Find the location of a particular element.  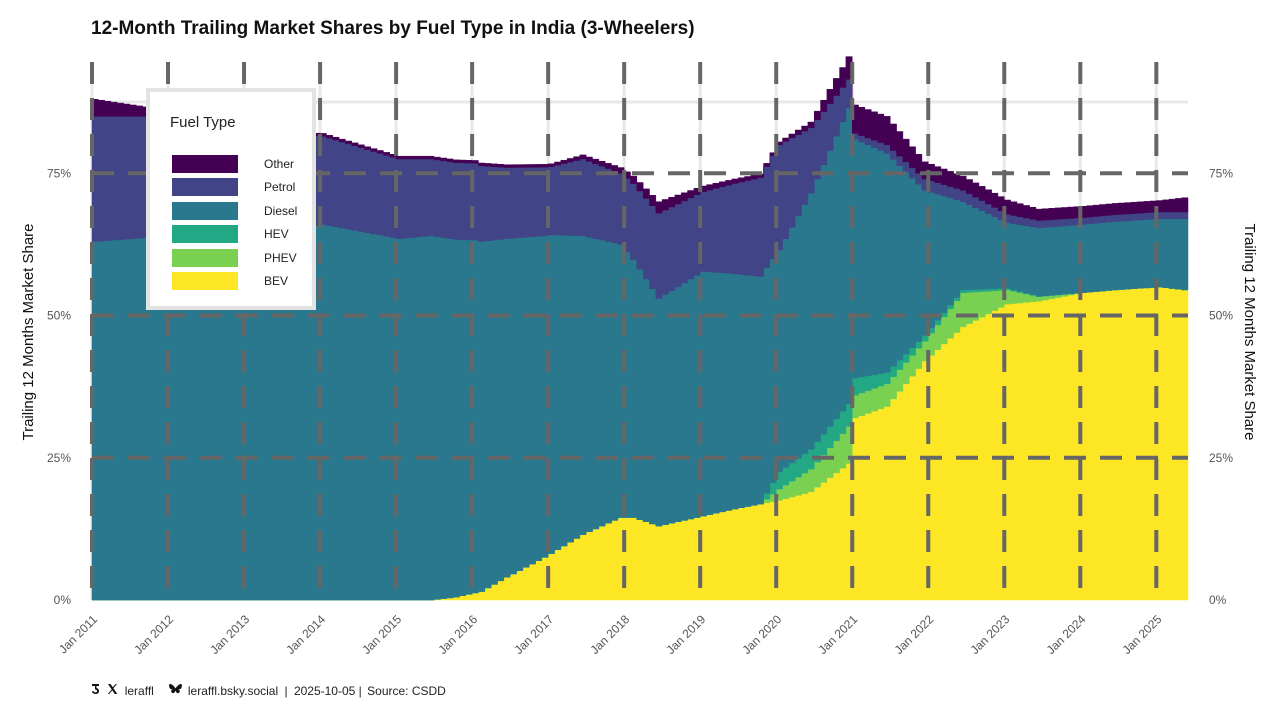

legend-swatch-petrol is located at coordinates (205, 187).